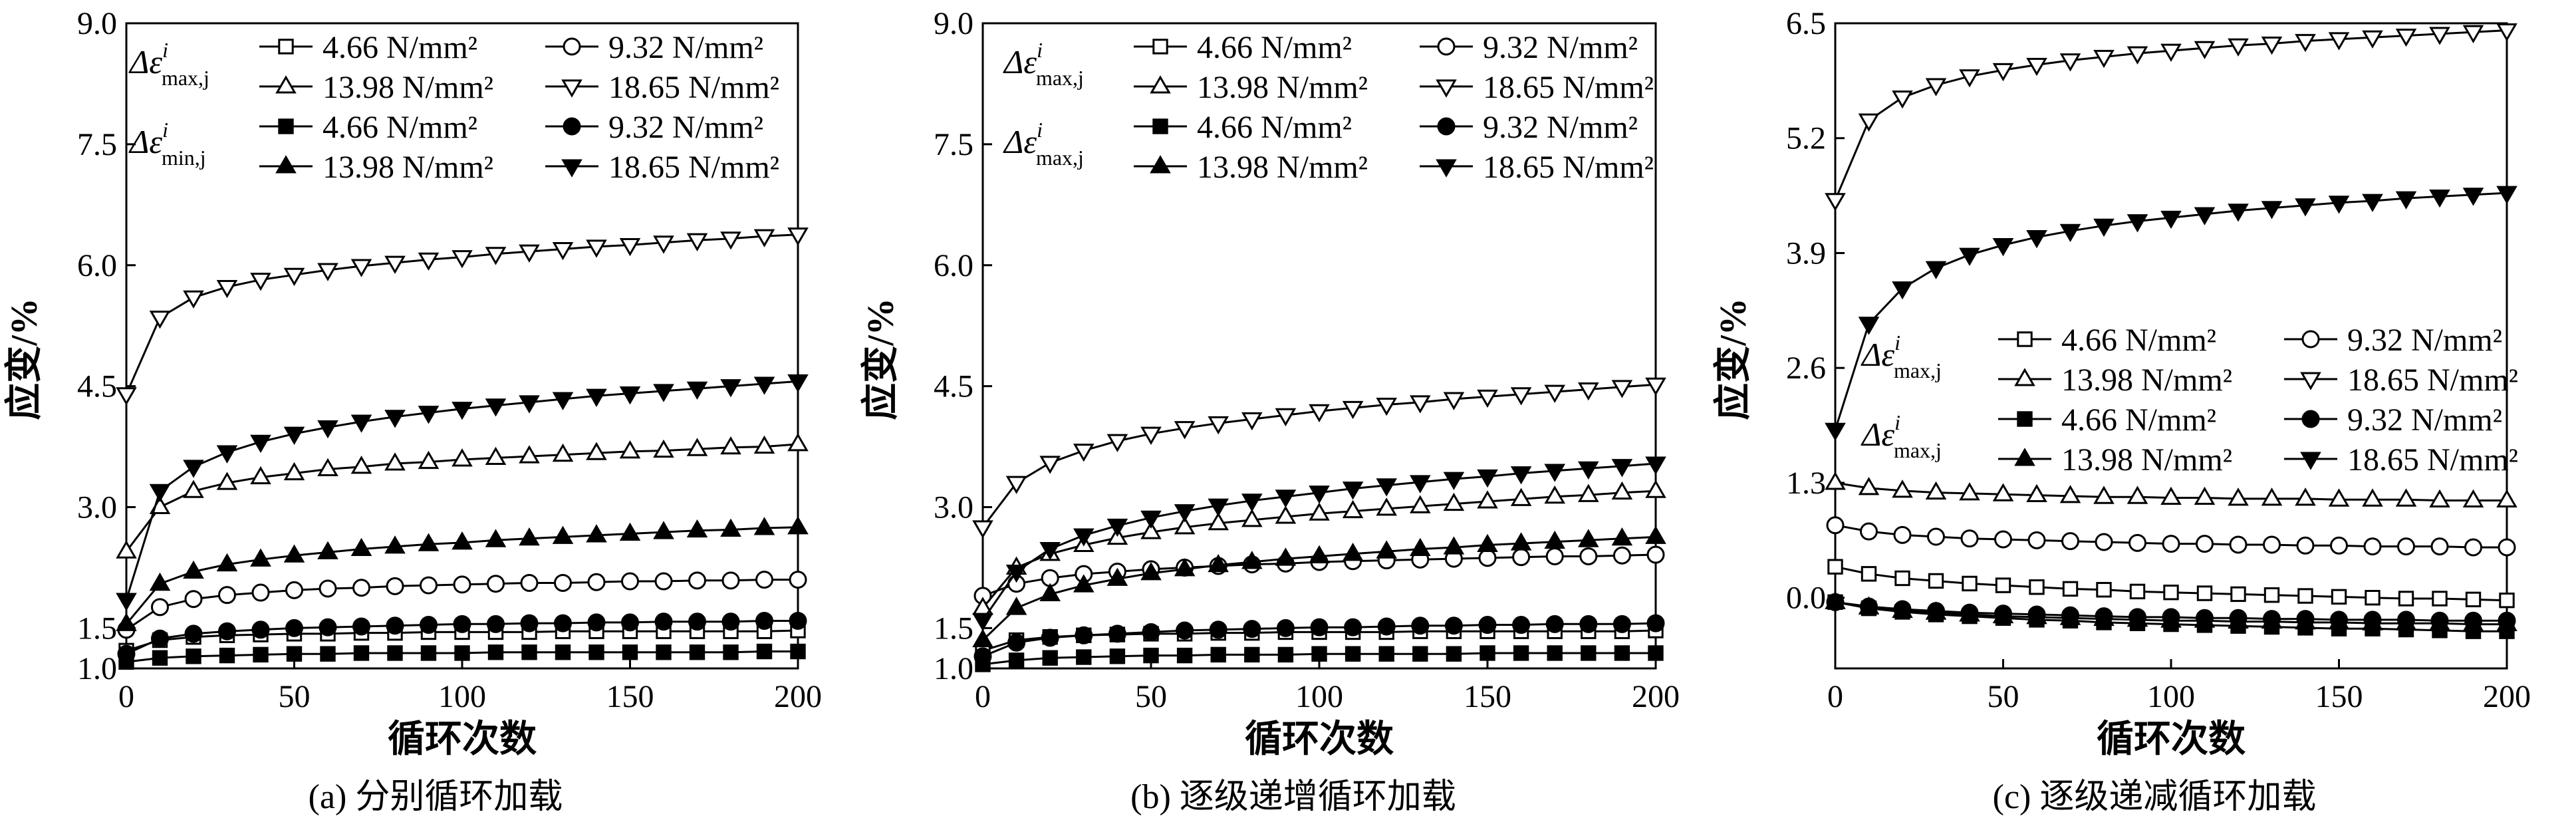 The height and width of the screenshot is (838, 2576). What do you see at coordinates (2146, 460) in the screenshot?
I see `legend-label: 13.98 N/mm²` at bounding box center [2146, 460].